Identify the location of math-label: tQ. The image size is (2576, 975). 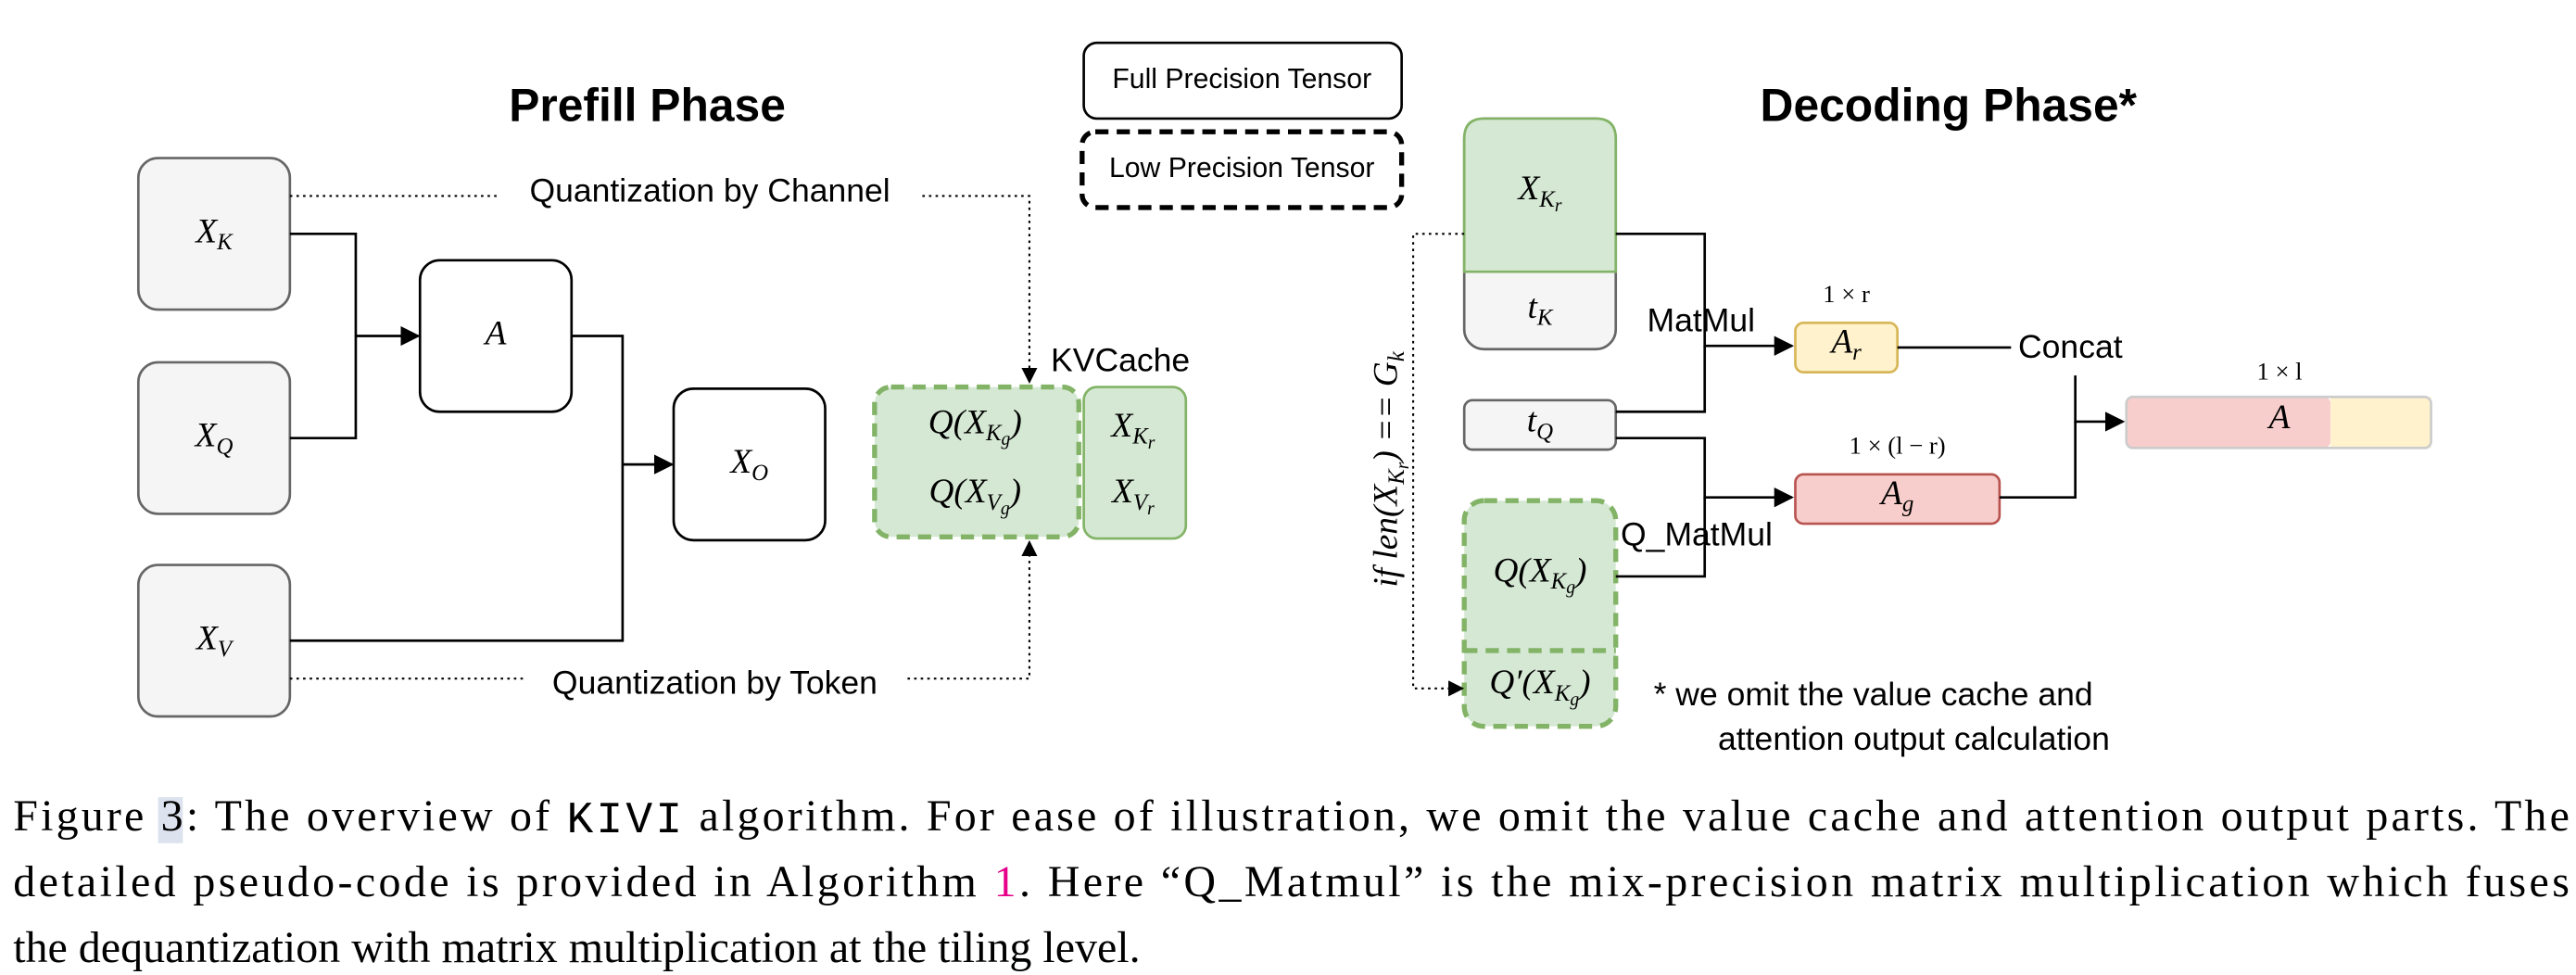
(1540, 422).